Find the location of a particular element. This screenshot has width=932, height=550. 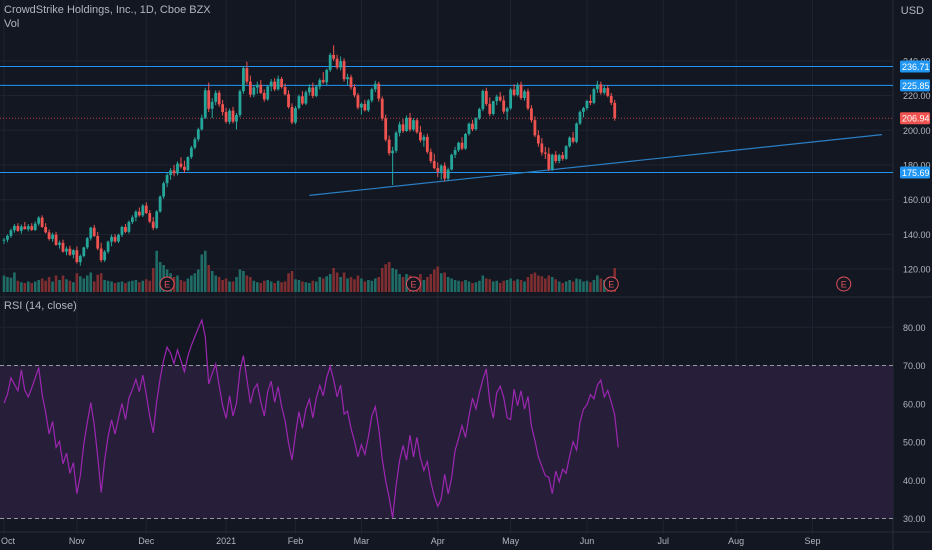

time-tick-label: May is located at coordinates (511, 541).